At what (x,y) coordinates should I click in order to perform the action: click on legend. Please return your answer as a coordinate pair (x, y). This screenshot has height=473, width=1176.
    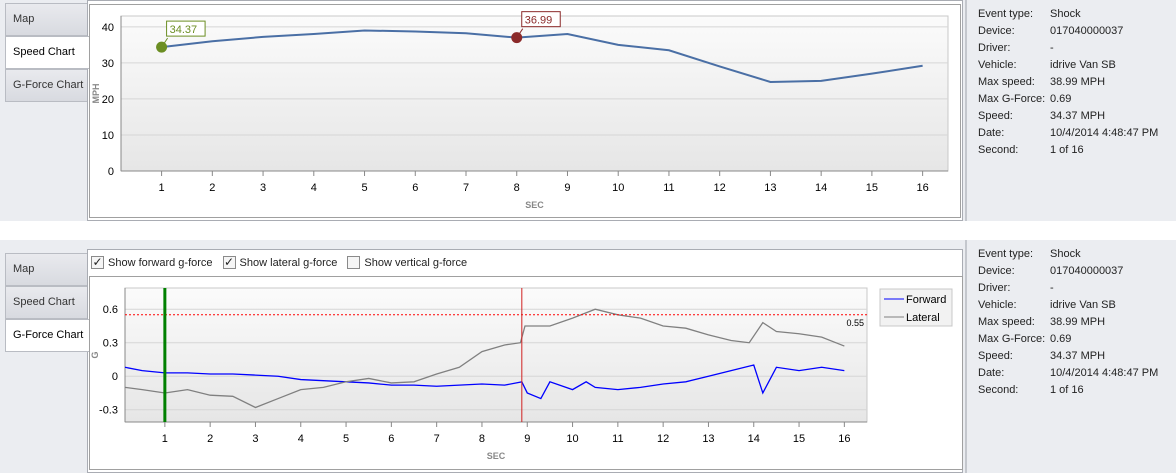
    Looking at the image, I should click on (916, 307).